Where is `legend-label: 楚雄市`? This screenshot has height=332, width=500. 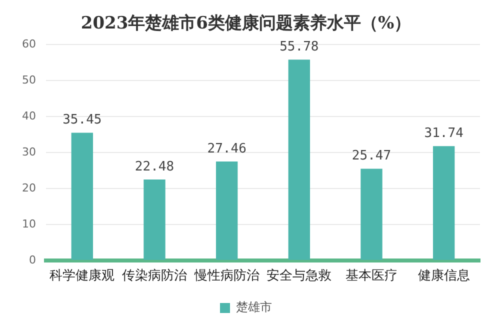
legend-label: 楚雄市 is located at coordinates (254, 307).